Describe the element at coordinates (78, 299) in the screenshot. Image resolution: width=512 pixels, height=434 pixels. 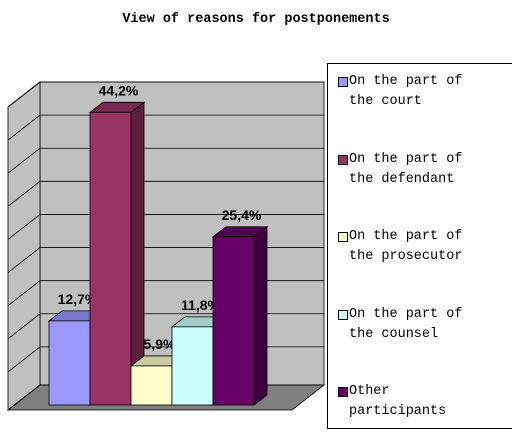
I see `data-label: 12,7%` at that location.